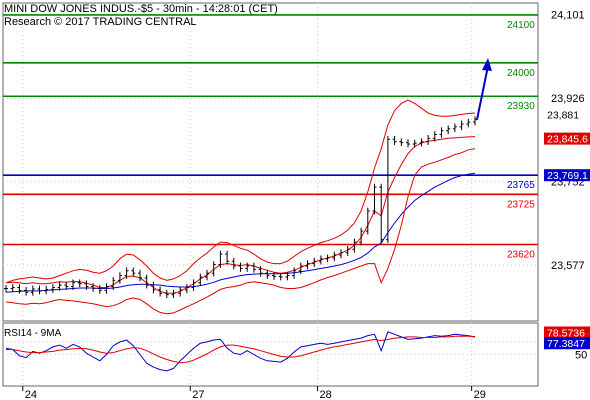  Describe the element at coordinates (581, 356) in the screenshot. I see `rsi-tick-label: 50` at that location.